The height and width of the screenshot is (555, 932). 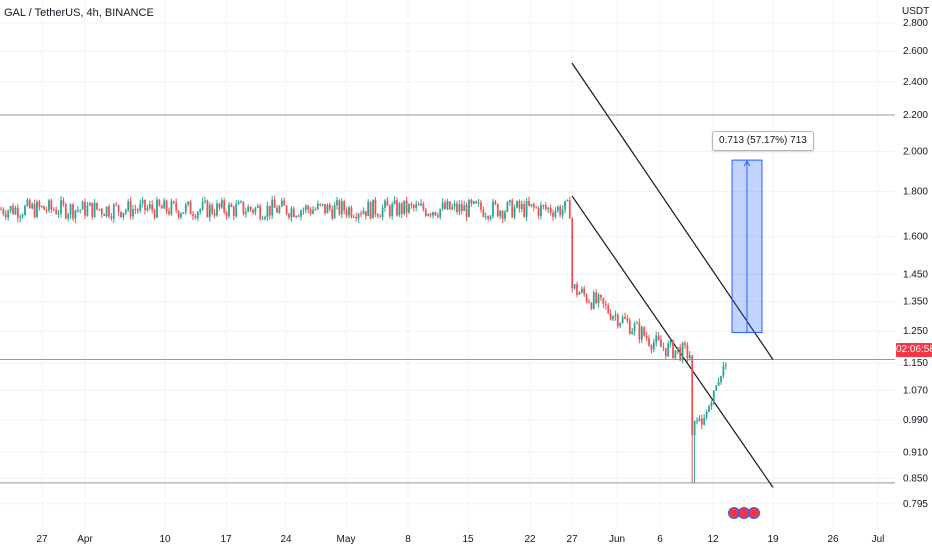 What do you see at coordinates (915, 274) in the screenshot?
I see `price-tick-label: 1.450` at bounding box center [915, 274].